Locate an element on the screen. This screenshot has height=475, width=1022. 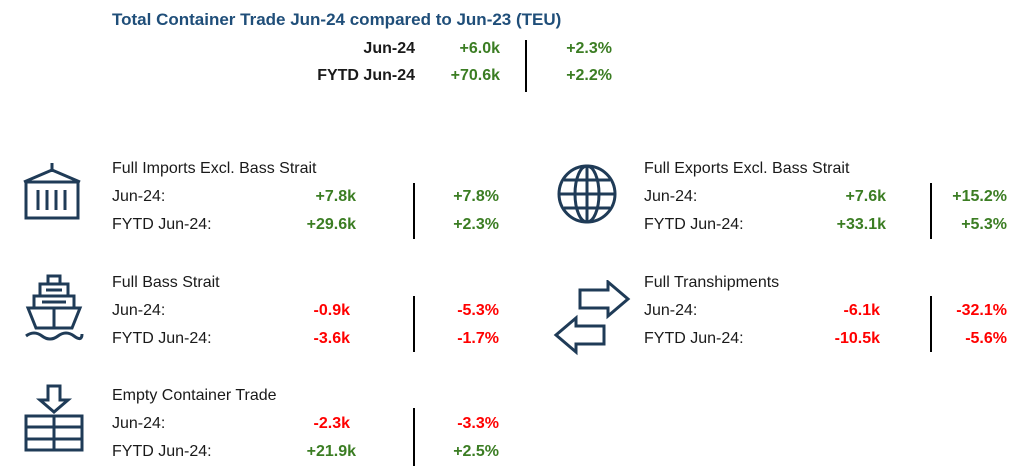
row-pct: +15.2% is located at coordinates (979, 196).